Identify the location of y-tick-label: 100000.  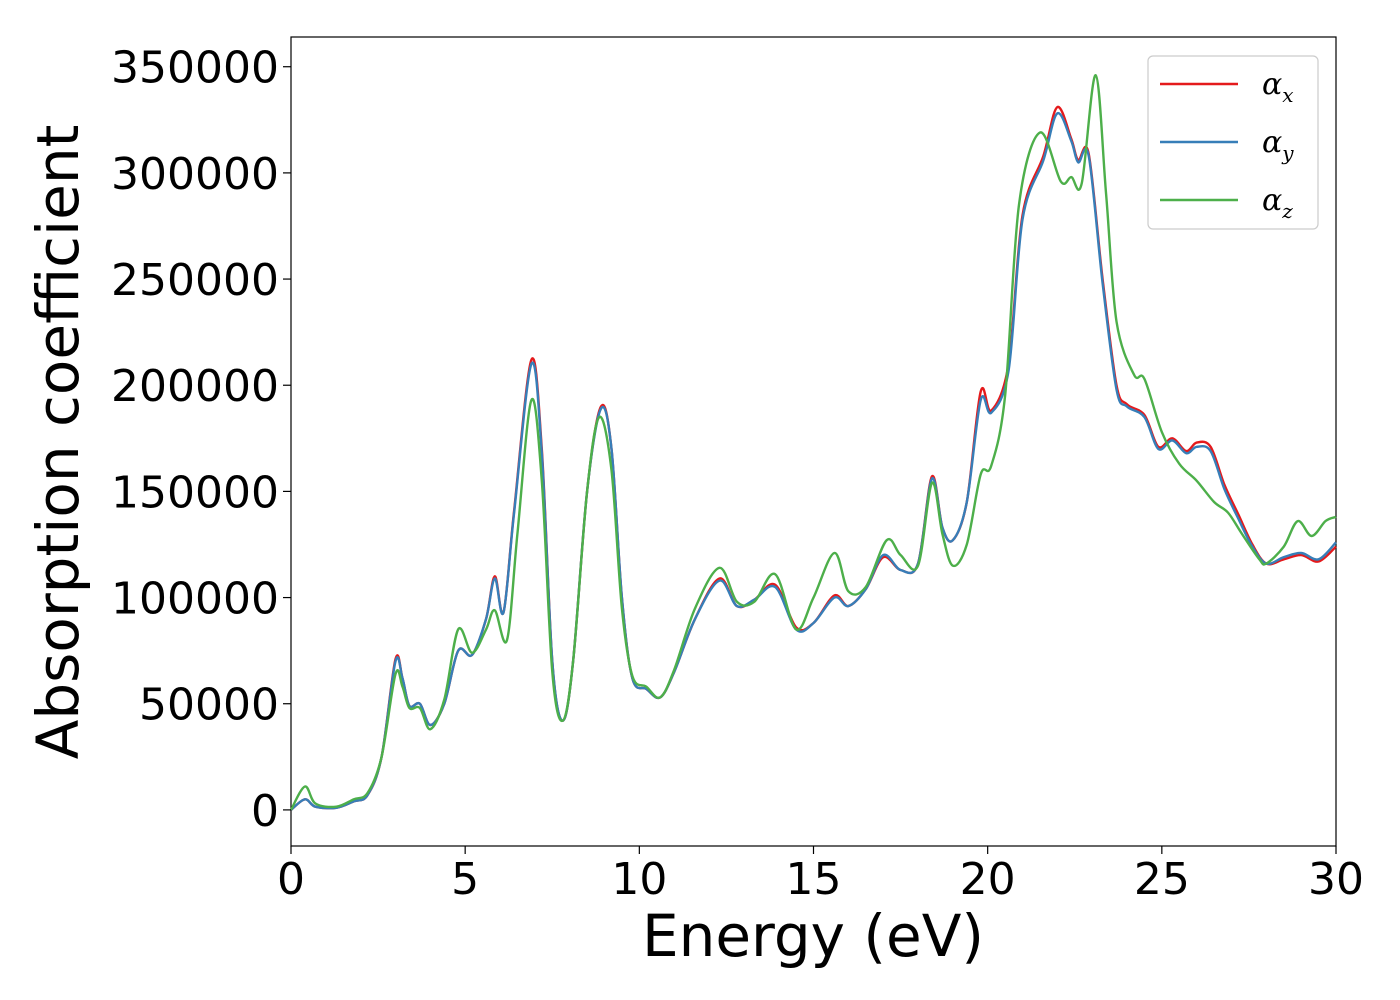
(195, 599).